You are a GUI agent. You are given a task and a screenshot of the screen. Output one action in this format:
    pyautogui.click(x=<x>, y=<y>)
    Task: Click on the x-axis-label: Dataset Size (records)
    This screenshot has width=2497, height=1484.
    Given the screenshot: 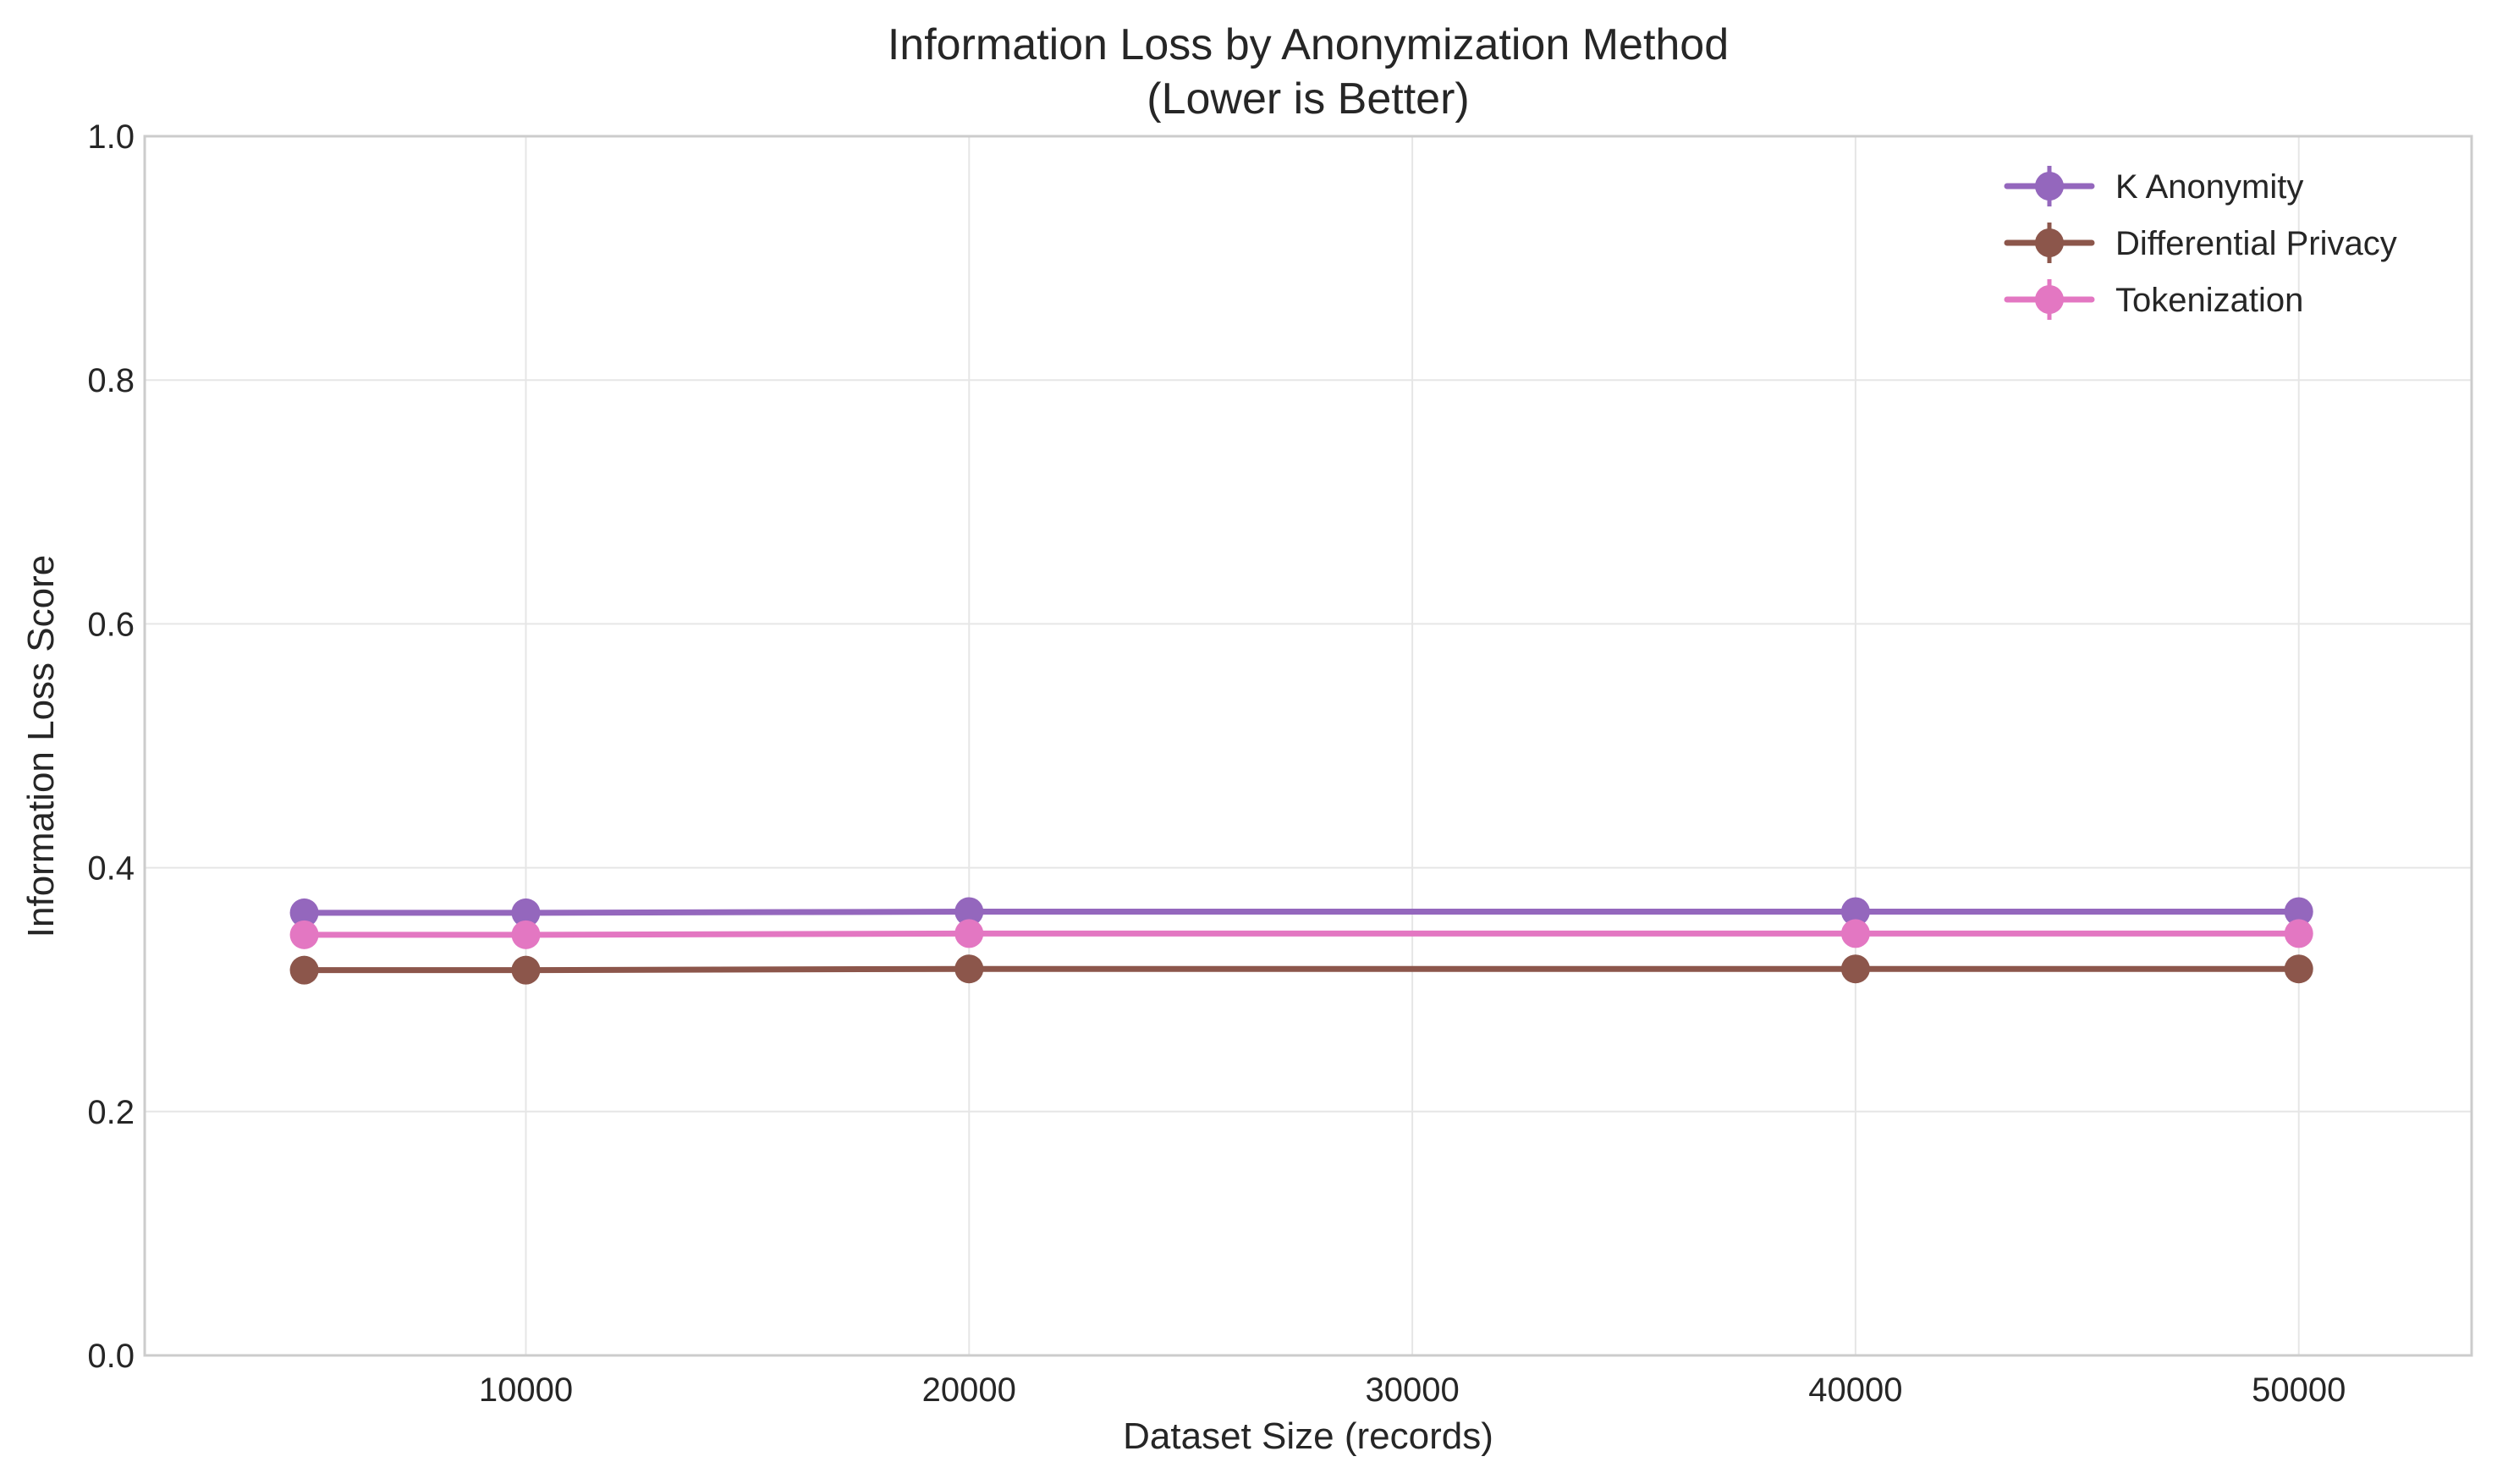 What is the action you would take?
    pyautogui.click(x=1308, y=1436)
    